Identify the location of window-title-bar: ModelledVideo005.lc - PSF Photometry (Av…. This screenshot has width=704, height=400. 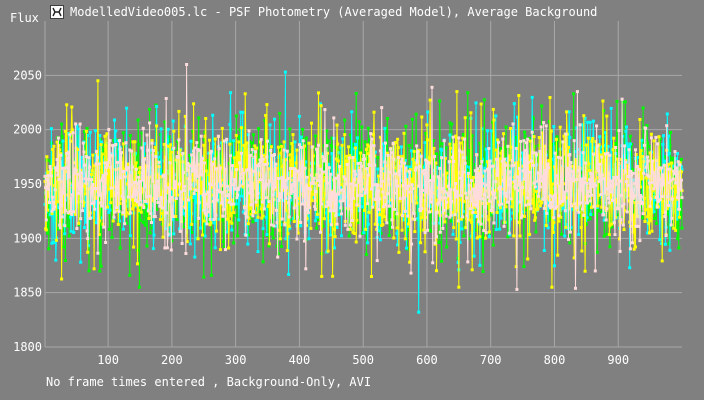
(323, 12).